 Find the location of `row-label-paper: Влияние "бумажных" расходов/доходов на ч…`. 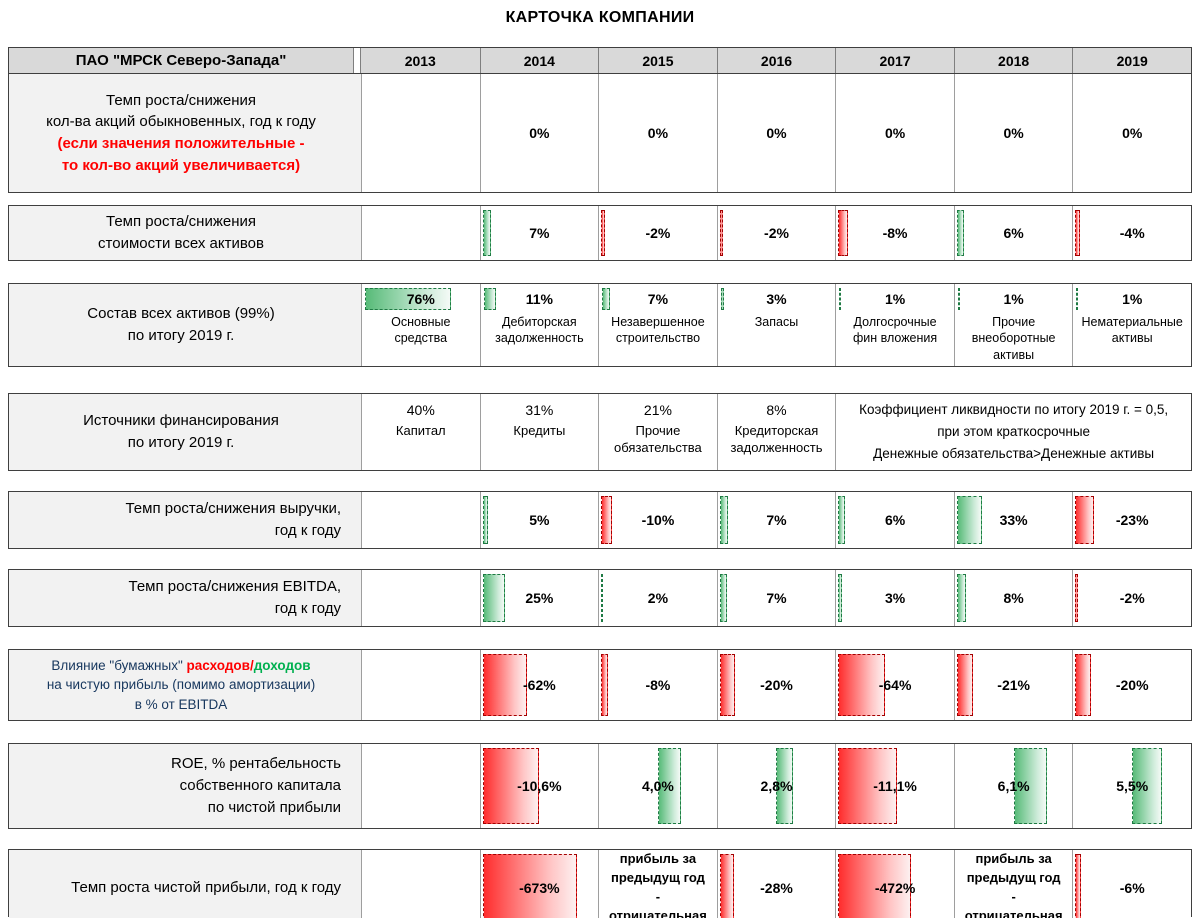

row-label-paper: Влияние "бумажных" расходов/доходов на ч… is located at coordinates (181, 685).